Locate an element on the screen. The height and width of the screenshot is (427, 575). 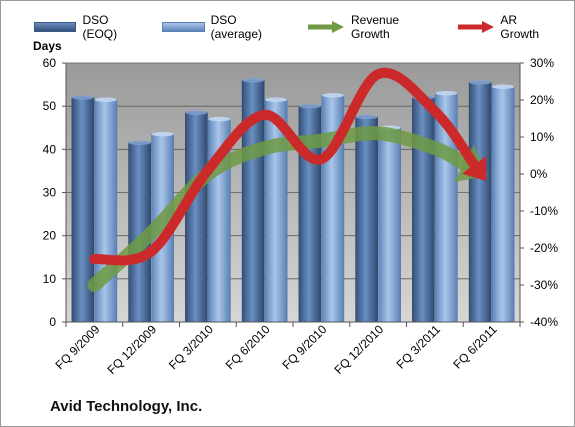
legend-swatch-dso-eoq is located at coordinates (55, 27).